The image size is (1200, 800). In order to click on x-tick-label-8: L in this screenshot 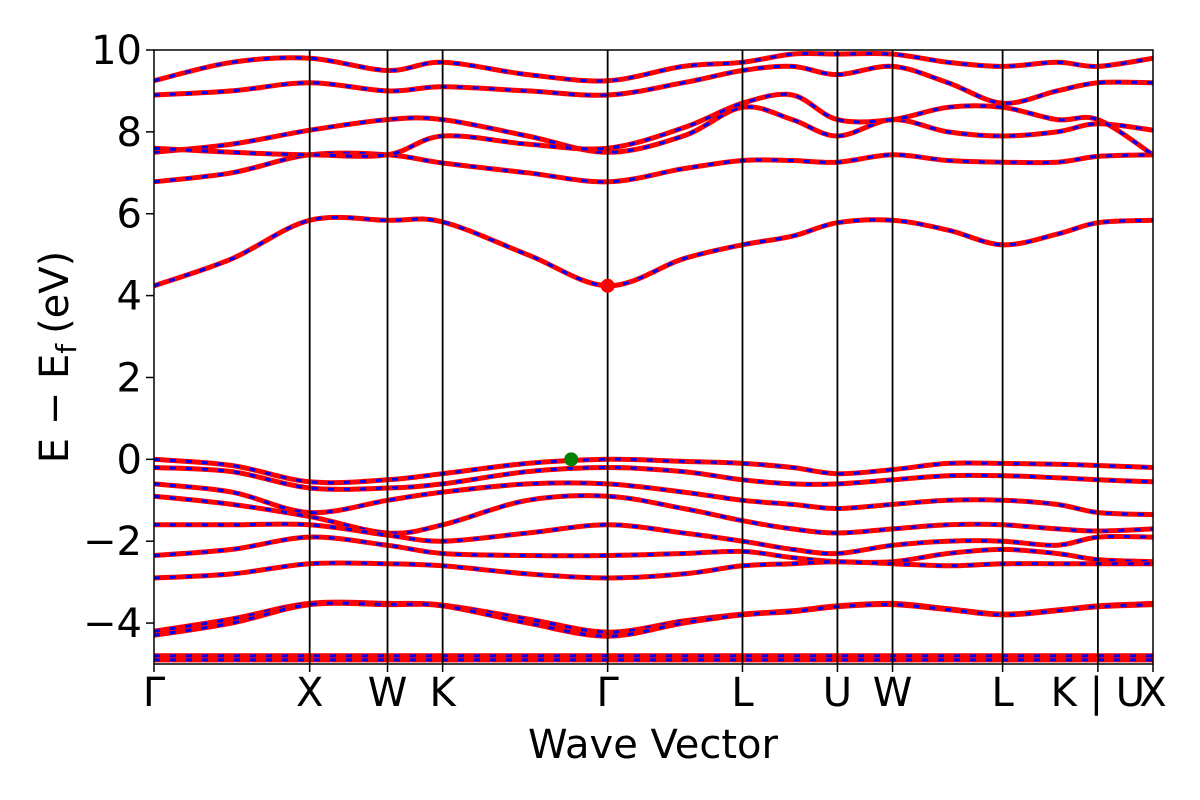, I will do `click(1002, 693)`.